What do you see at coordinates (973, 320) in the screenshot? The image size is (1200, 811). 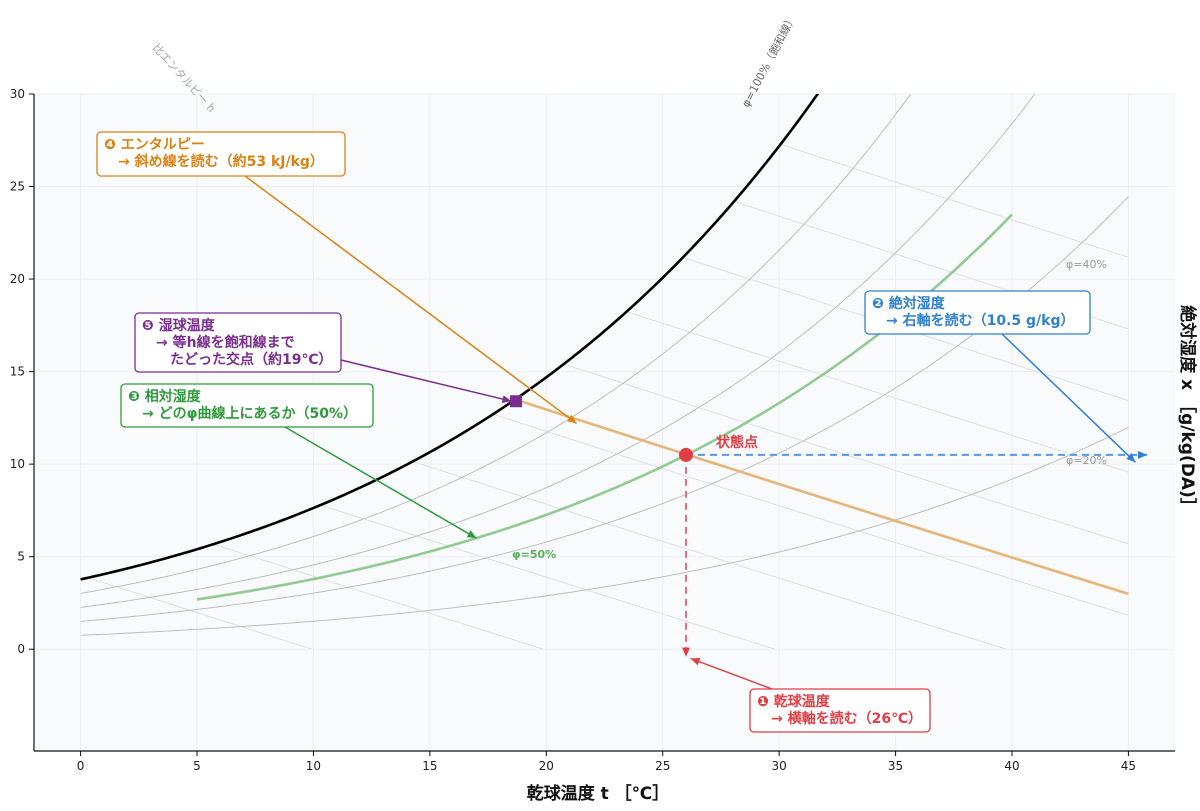 I see `annotation-text: → 右軸を読む（10.5 g/kg）` at bounding box center [973, 320].